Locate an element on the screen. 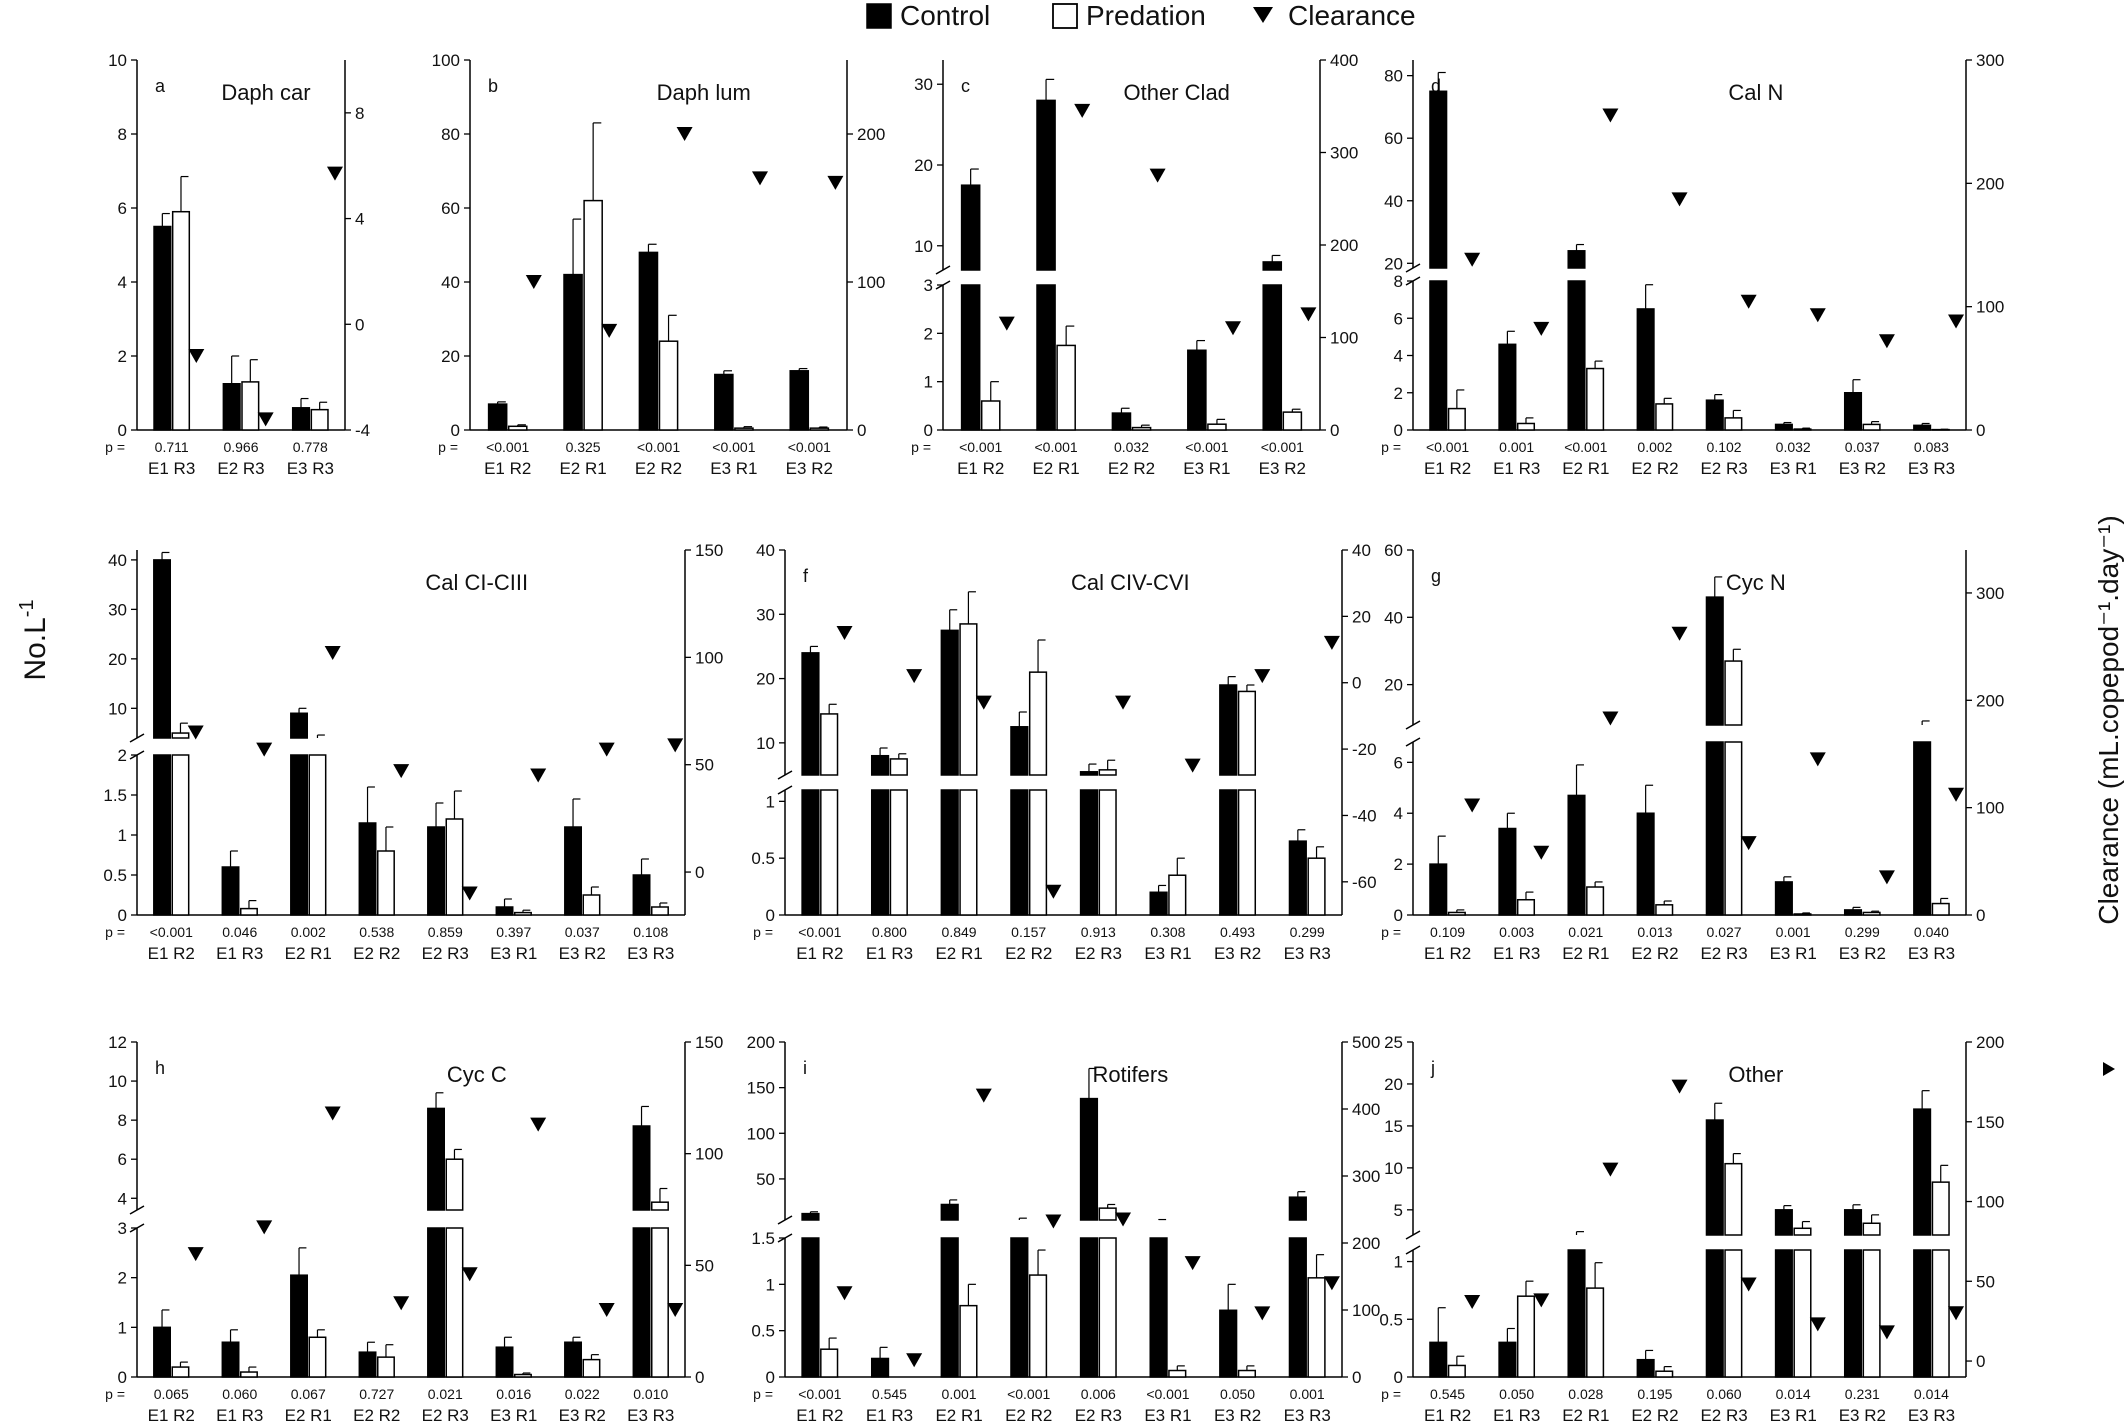 This screenshot has width=2128, height=1427. p-value-label: 0.002 is located at coordinates (1654, 447).